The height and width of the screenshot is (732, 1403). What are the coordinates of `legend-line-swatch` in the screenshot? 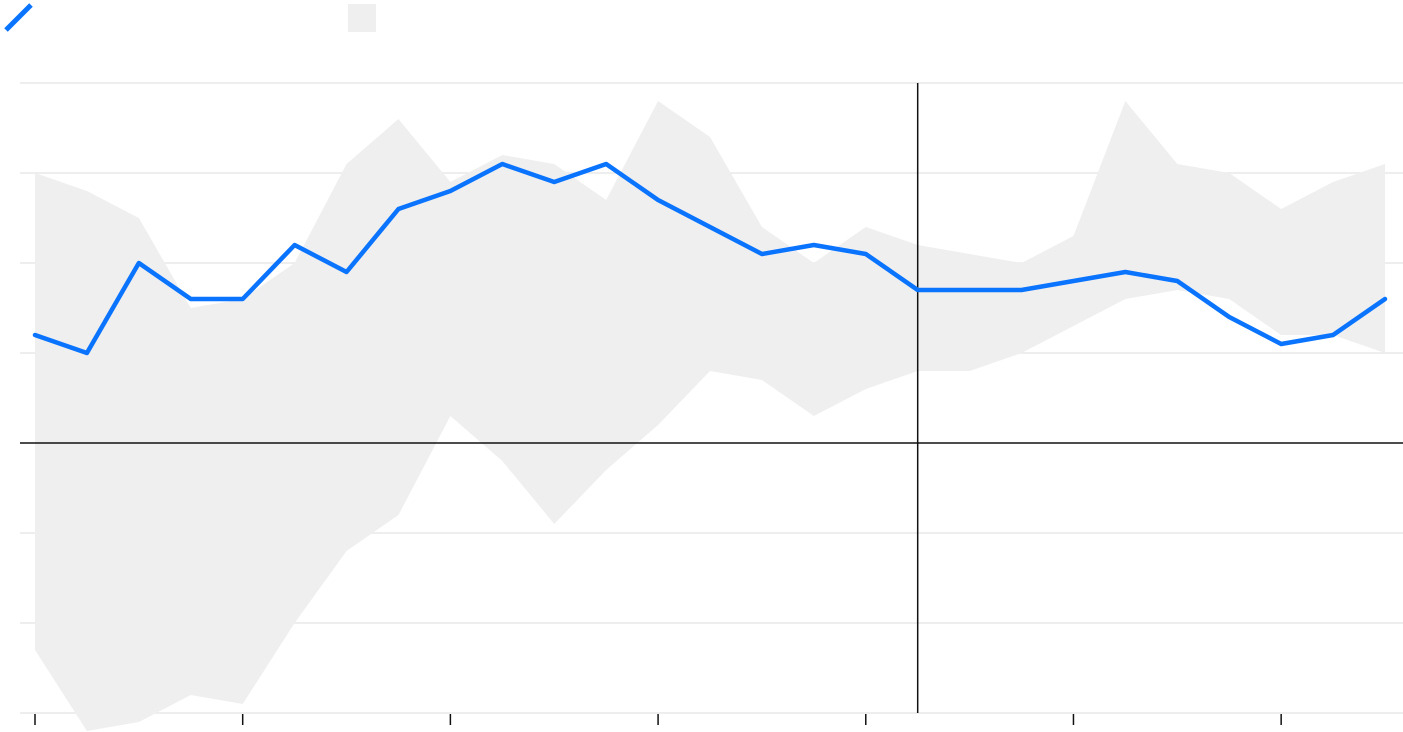 It's located at (18, 17).